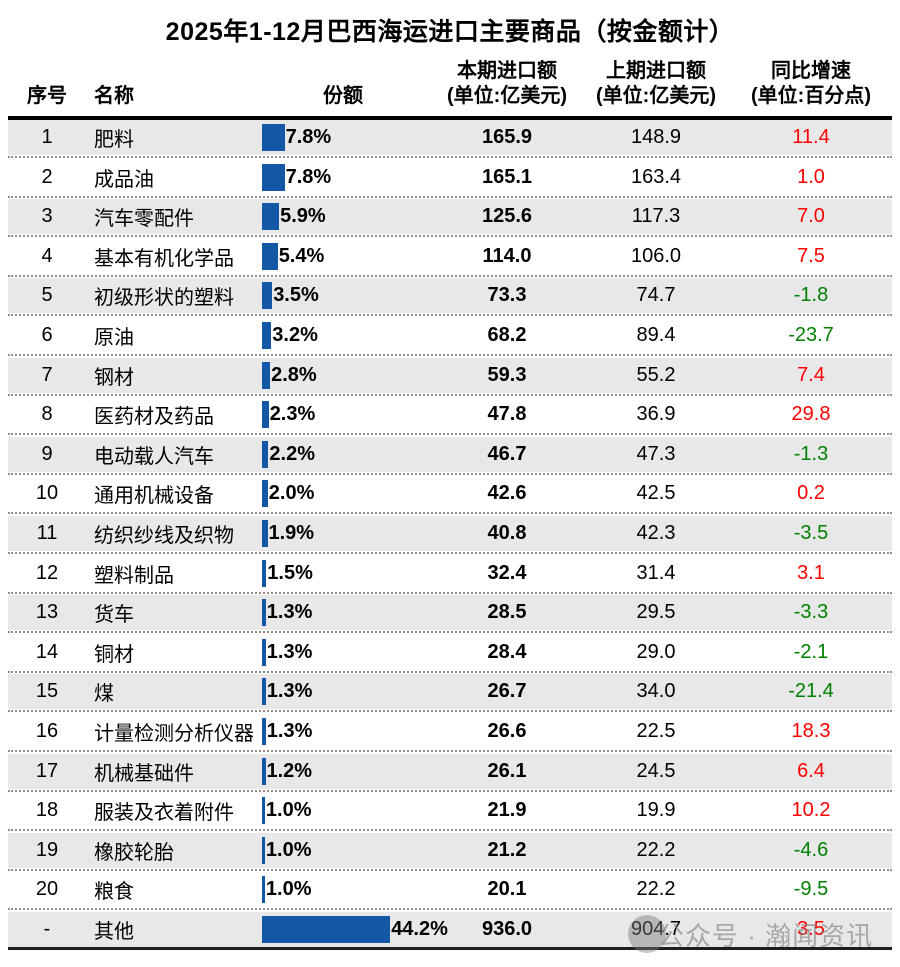 The width and height of the screenshot is (900, 967). I want to click on previous-import-value: 29.5, so click(656, 612).